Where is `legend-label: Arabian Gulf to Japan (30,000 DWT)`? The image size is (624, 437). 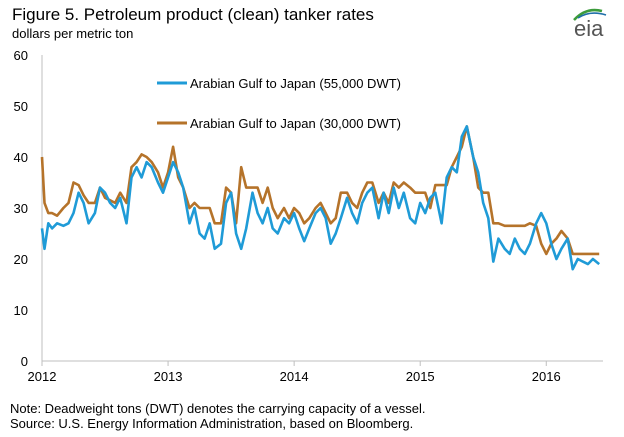
legend-label: Arabian Gulf to Japan (30,000 DWT) is located at coordinates (295, 123).